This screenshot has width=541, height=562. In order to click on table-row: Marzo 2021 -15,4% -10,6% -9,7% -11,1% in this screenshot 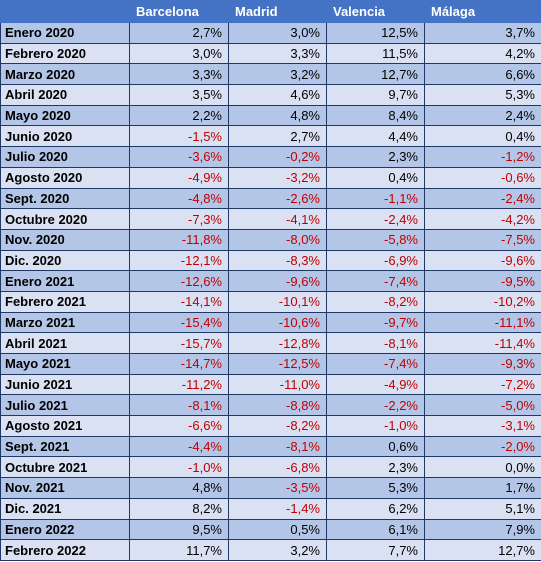, I will do `click(270, 322)`.